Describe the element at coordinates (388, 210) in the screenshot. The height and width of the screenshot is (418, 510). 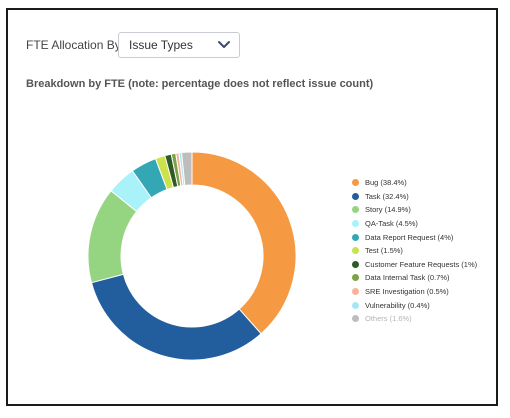
I see `legend-label: Story (14.9%)` at that location.